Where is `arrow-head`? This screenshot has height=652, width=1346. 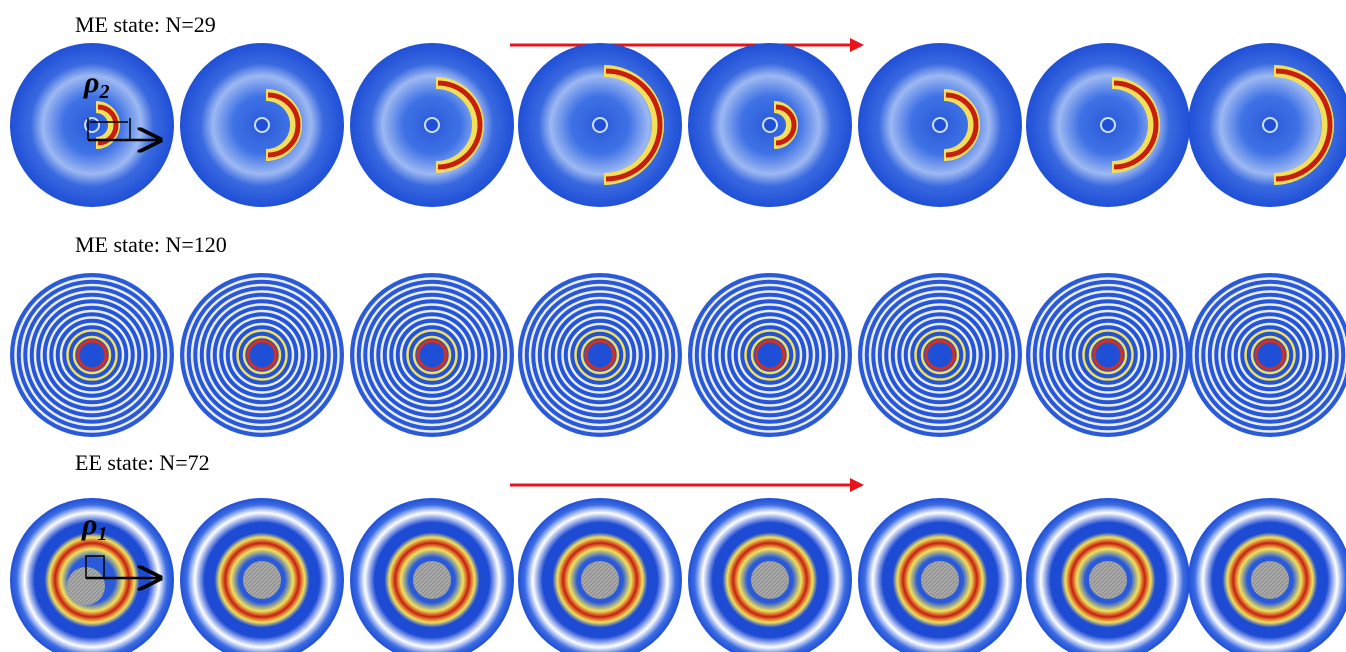
arrow-head is located at coordinates (857, 45).